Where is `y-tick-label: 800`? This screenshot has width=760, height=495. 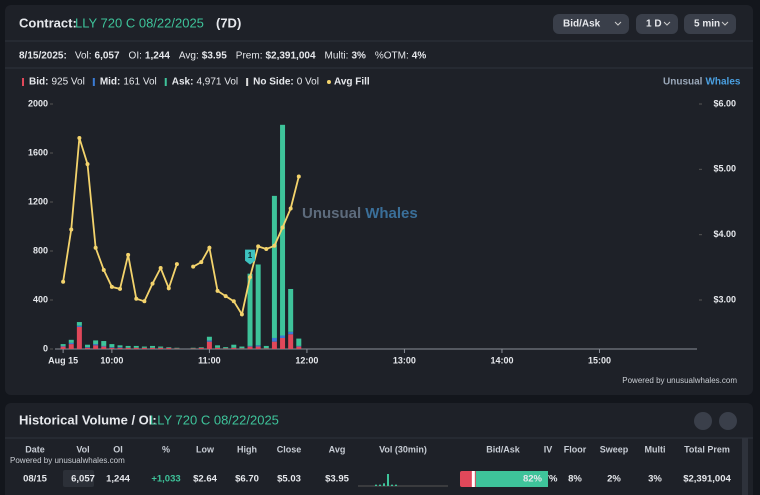 y-tick-label: 800 is located at coordinates (40, 250).